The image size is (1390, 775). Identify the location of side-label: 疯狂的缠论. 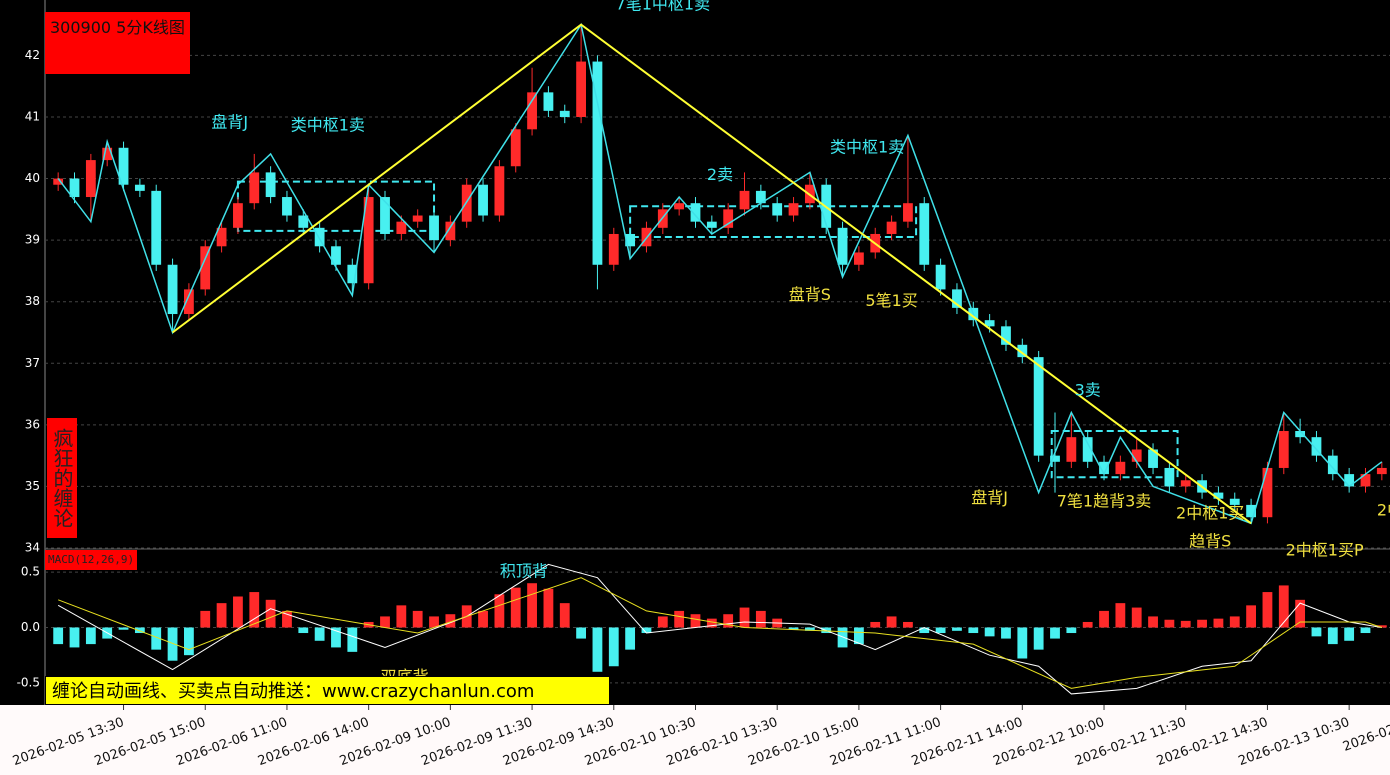
(62, 478).